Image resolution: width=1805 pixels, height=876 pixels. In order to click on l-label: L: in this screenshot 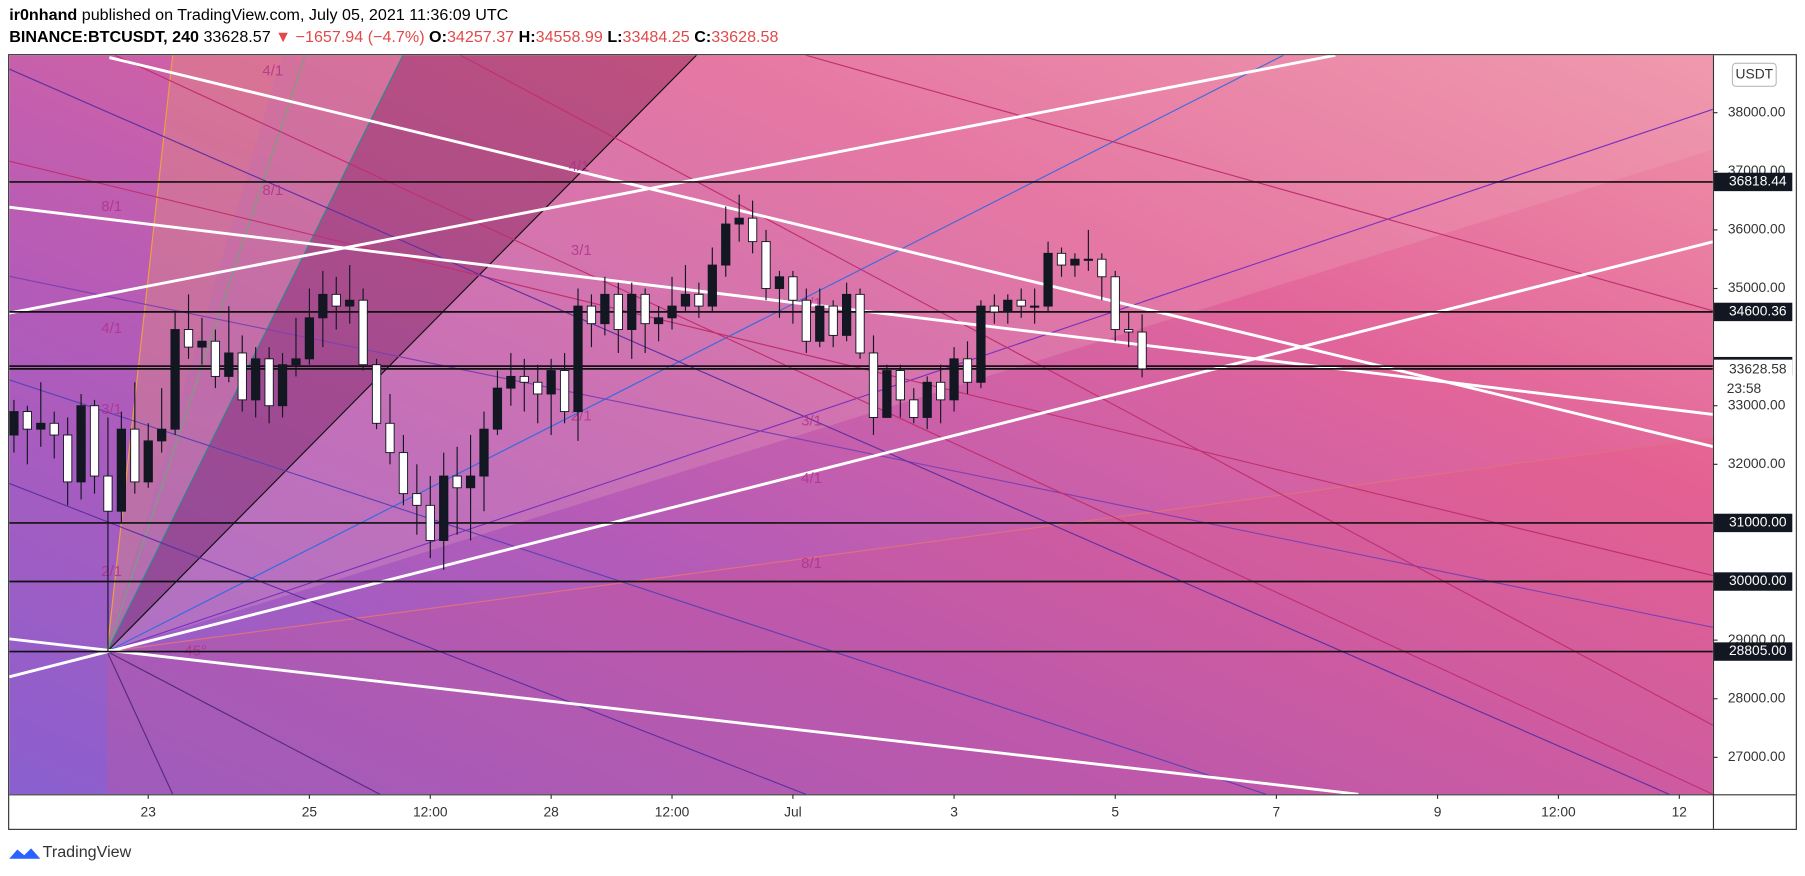, I will do `click(614, 37)`.